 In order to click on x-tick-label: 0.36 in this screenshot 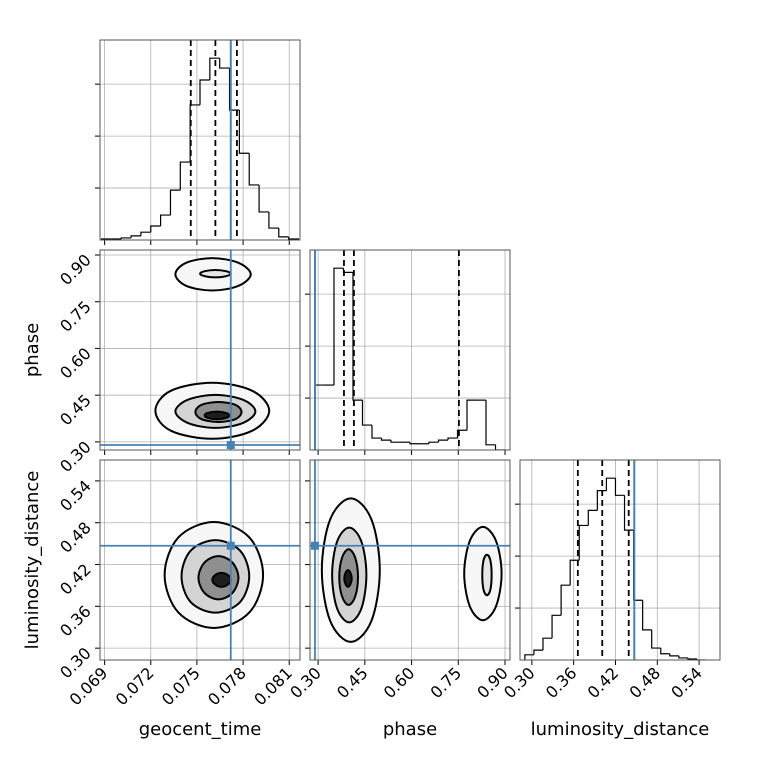, I will do `click(561, 682)`.